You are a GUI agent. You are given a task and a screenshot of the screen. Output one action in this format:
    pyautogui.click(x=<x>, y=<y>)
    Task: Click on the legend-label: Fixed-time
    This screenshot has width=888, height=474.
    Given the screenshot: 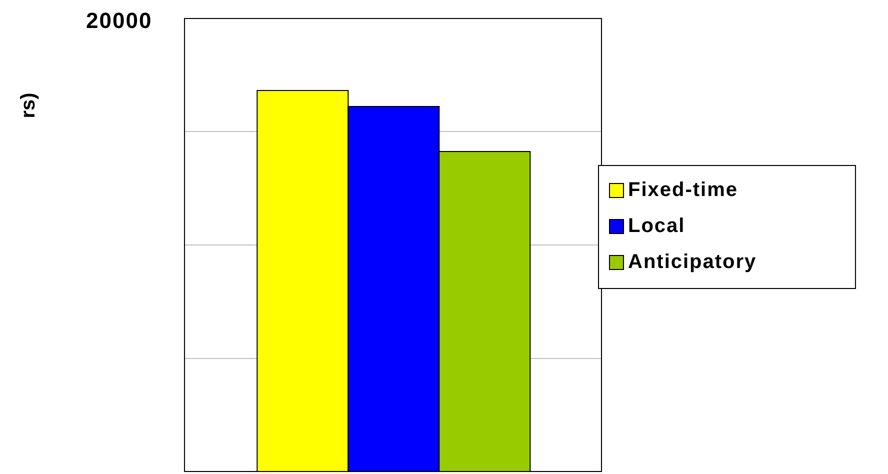 What is the action you would take?
    pyautogui.click(x=683, y=190)
    